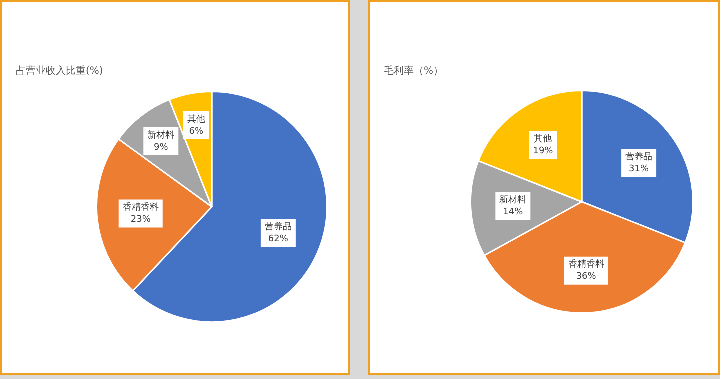 This screenshot has height=379, width=720. What do you see at coordinates (639, 169) in the screenshot?
I see `data-label: 31%` at bounding box center [639, 169].